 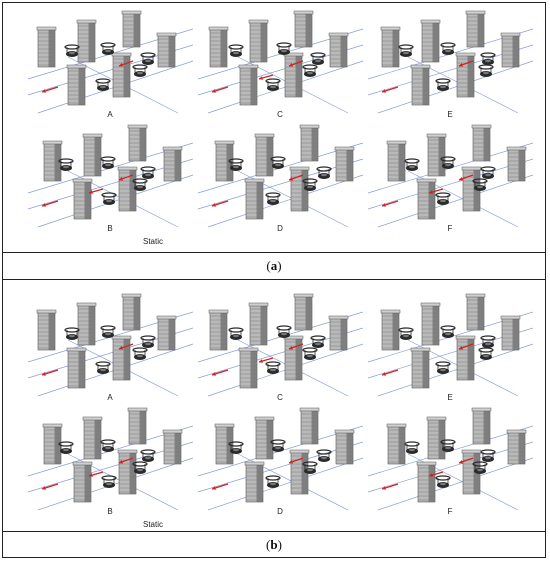 I want to click on caption-b: (b), so click(x=274, y=544).